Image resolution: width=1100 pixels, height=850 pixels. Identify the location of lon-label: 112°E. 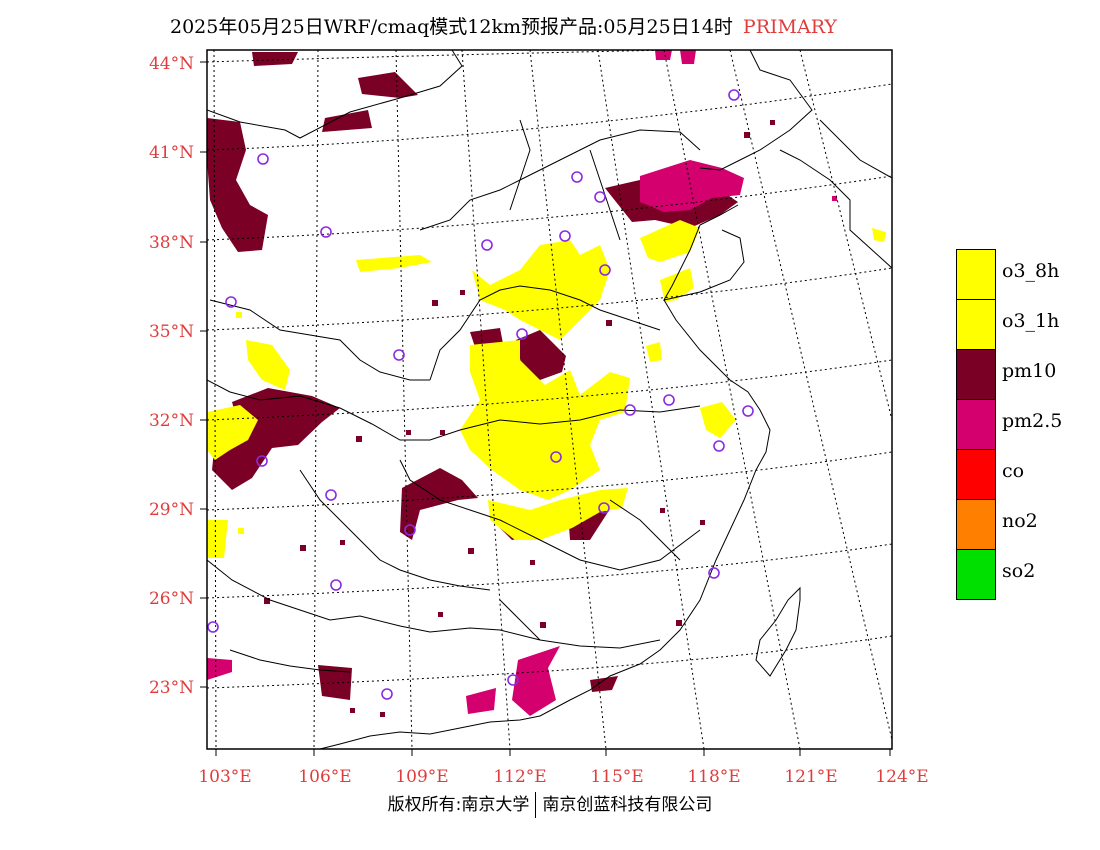
(519, 777).